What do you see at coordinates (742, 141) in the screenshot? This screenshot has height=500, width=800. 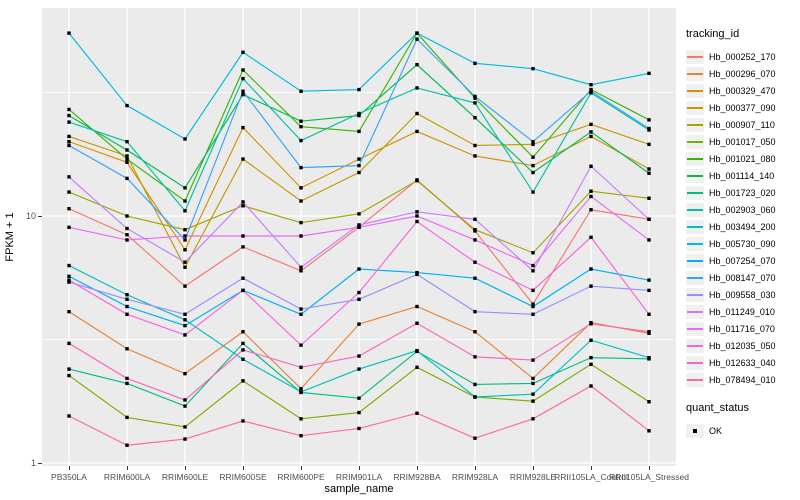 I see `legend-item-label: Hb_001017_050` at bounding box center [742, 141].